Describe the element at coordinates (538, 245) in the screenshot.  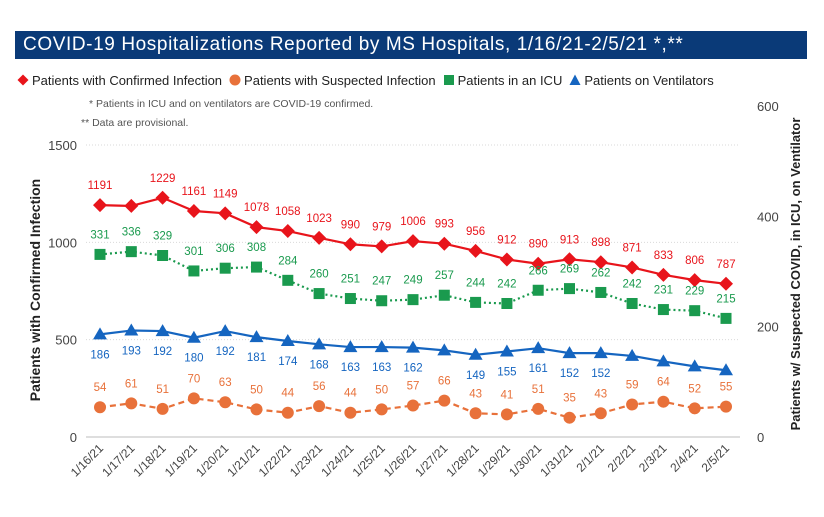
I see `data-label: 890` at that location.